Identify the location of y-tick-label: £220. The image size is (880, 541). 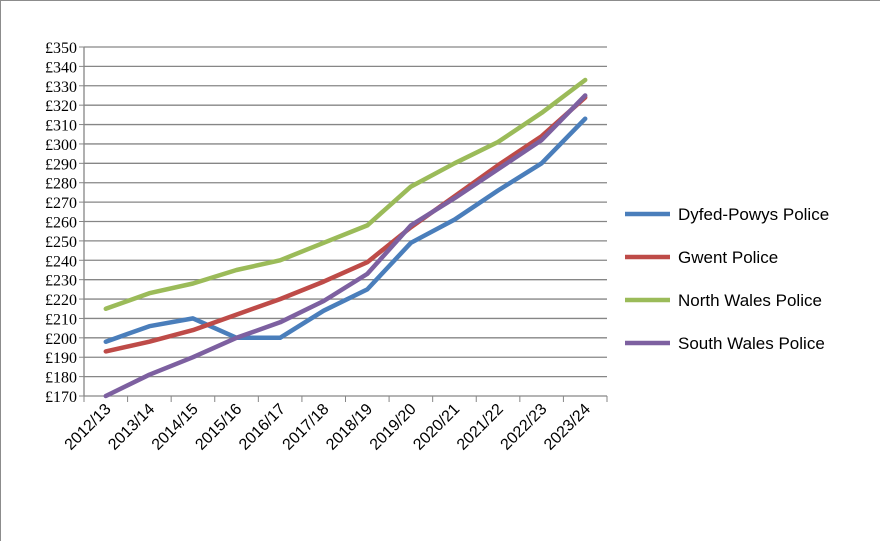
(61, 300).